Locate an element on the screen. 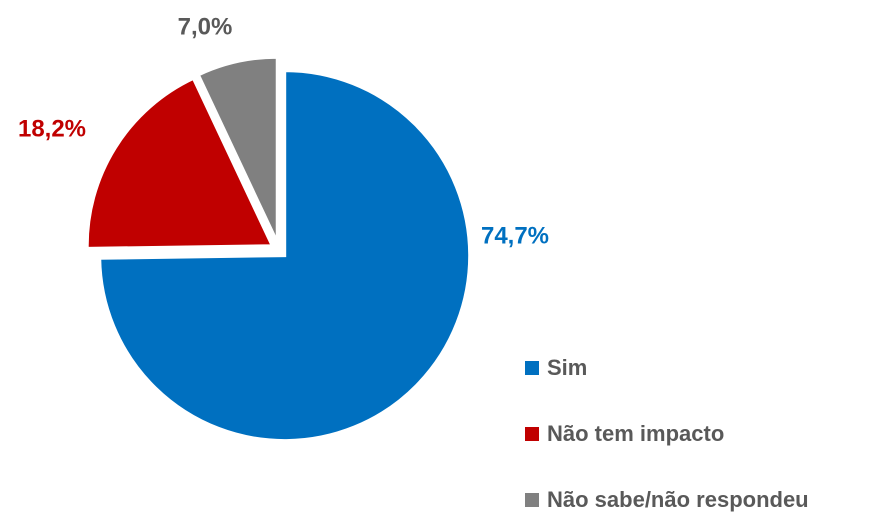 This screenshot has height=512, width=889. legend-label: Não sabe/não respondeu is located at coordinates (678, 499).